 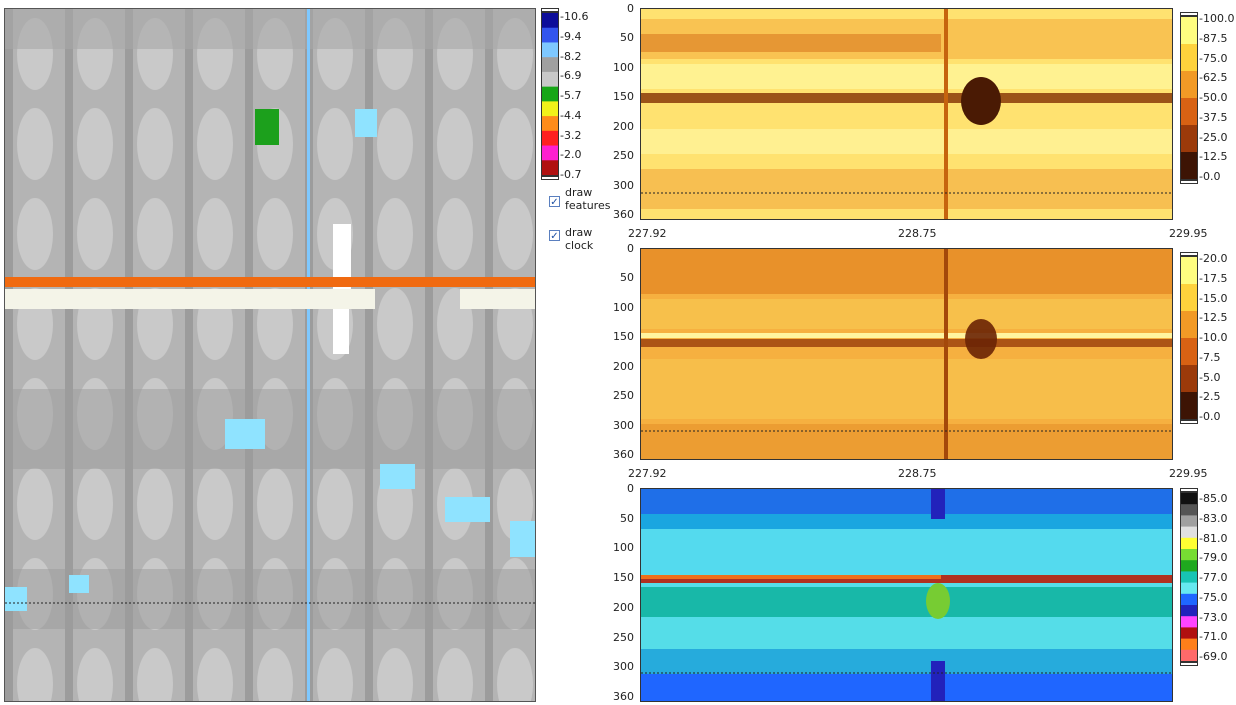 I want to click on scale-label: -77.0, so click(x=1213, y=577).